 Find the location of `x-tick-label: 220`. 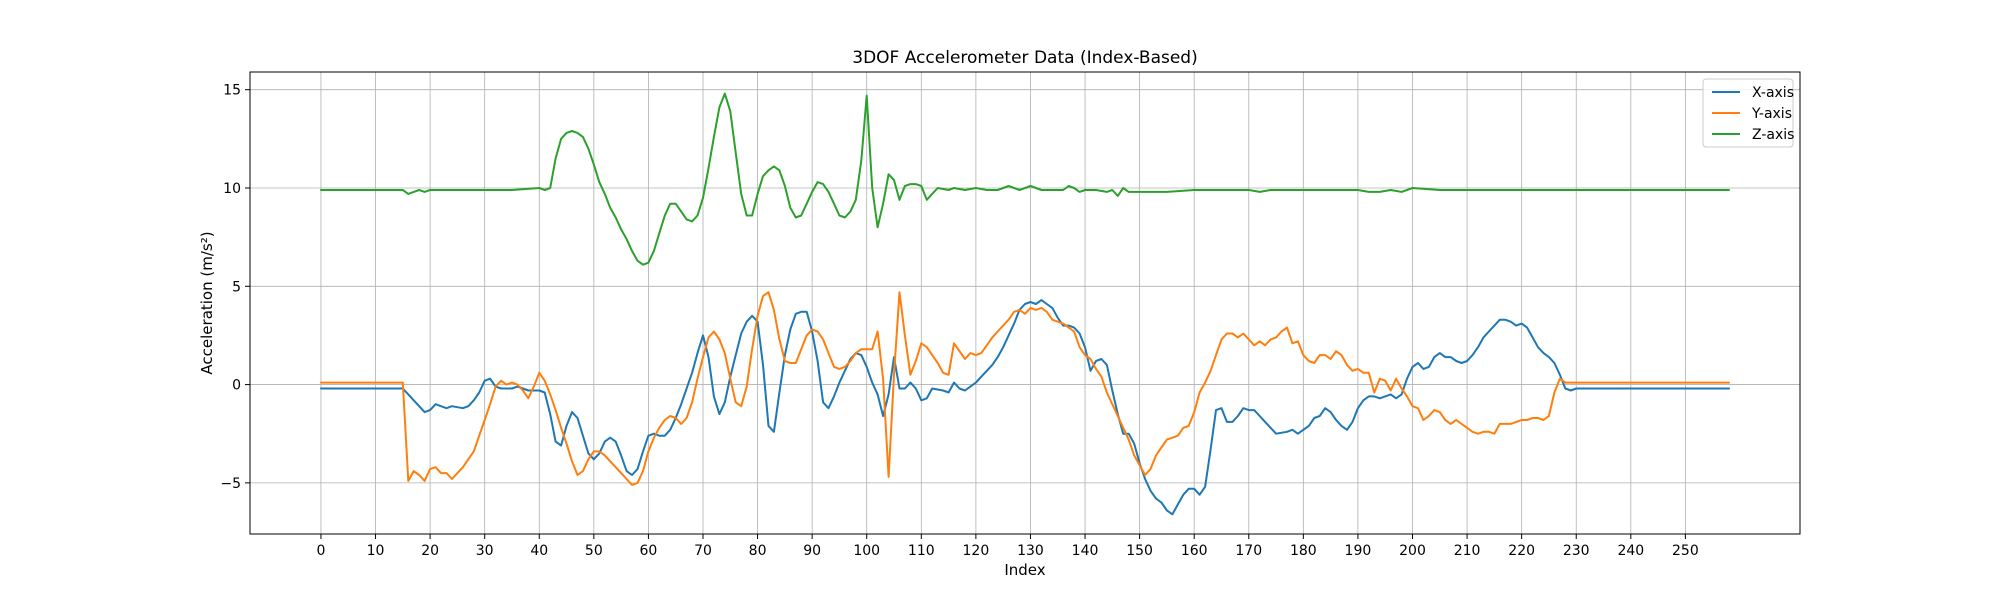

x-tick-label: 220 is located at coordinates (1521, 551).